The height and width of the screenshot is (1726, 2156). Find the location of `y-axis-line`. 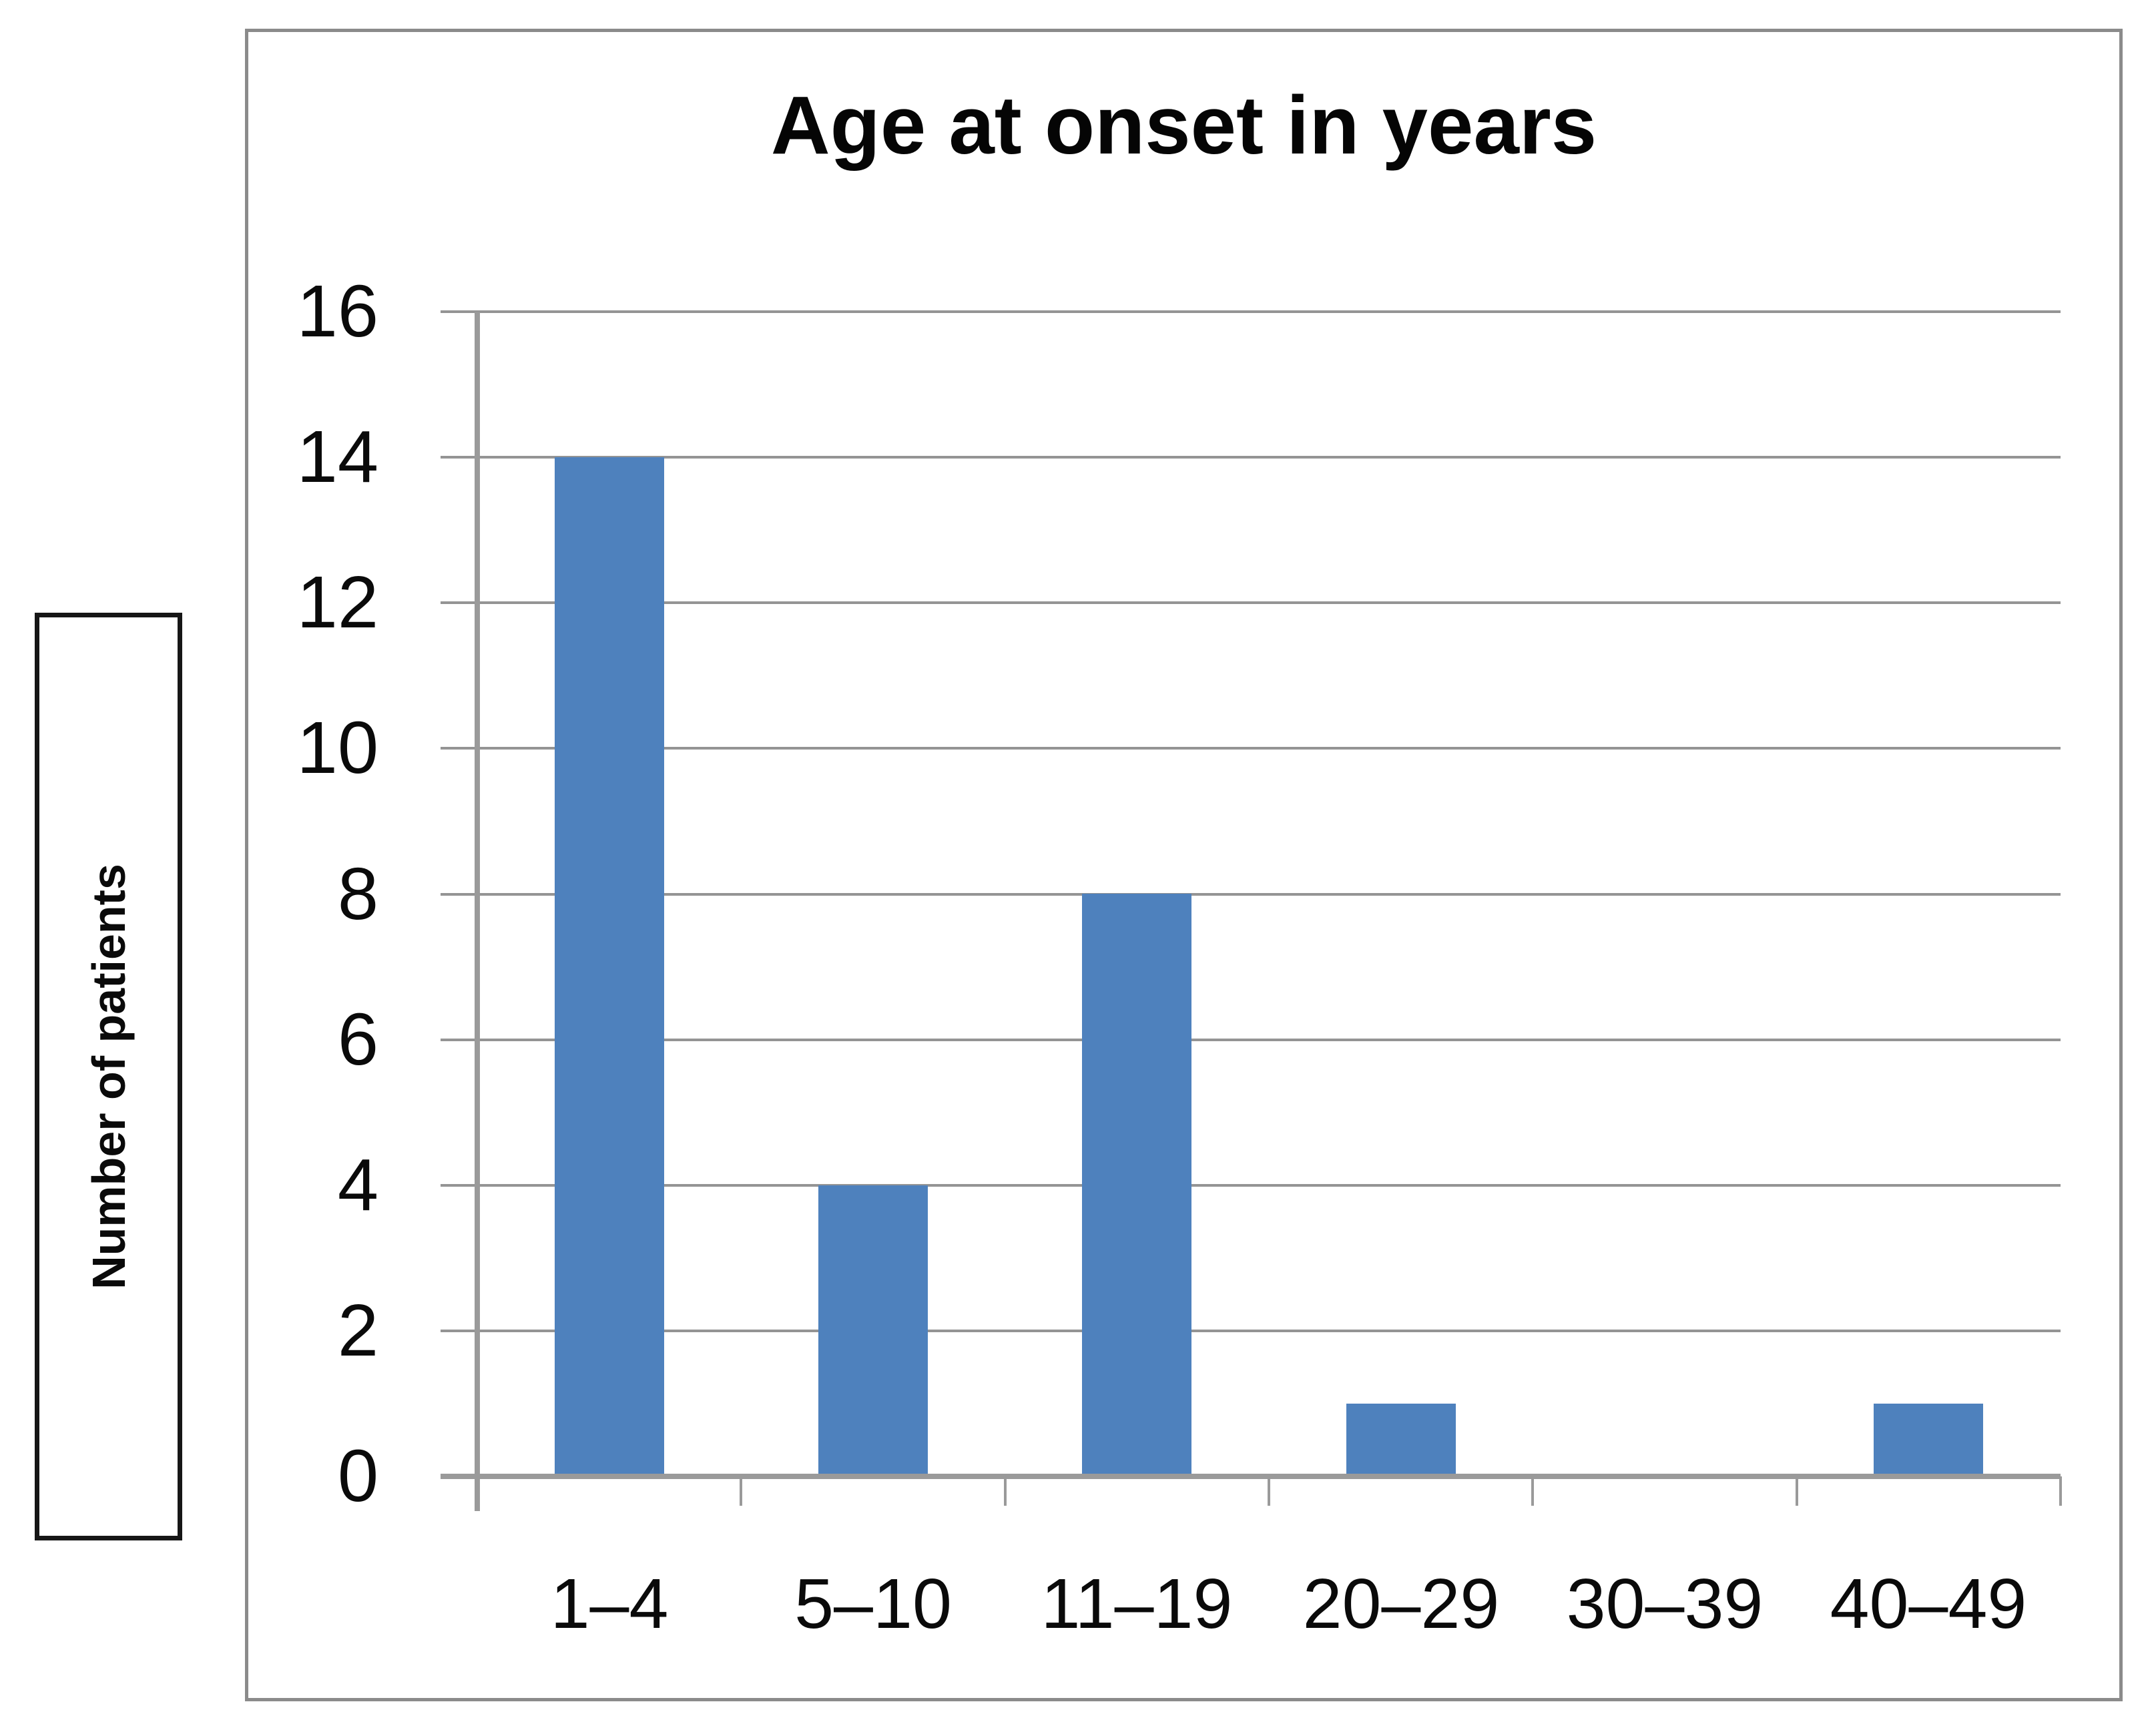

y-axis-line is located at coordinates (477, 911).